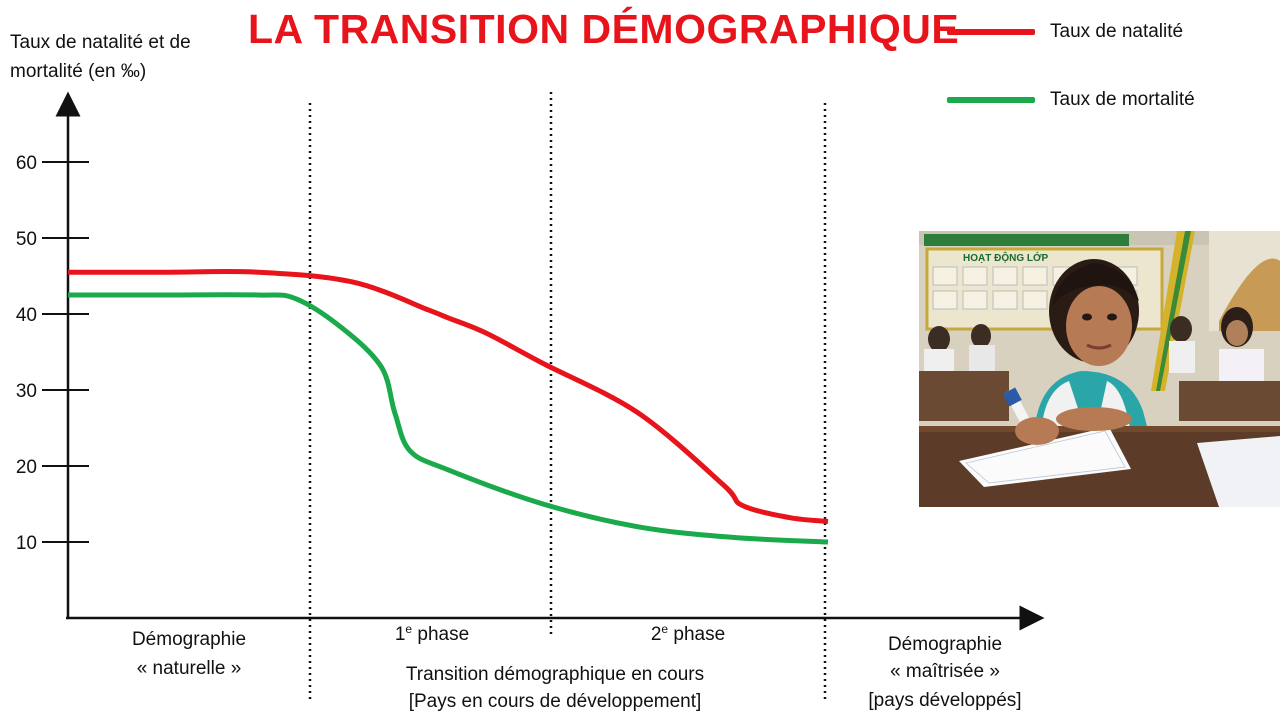  I want to click on phase2-number: 1, so click(400, 634).